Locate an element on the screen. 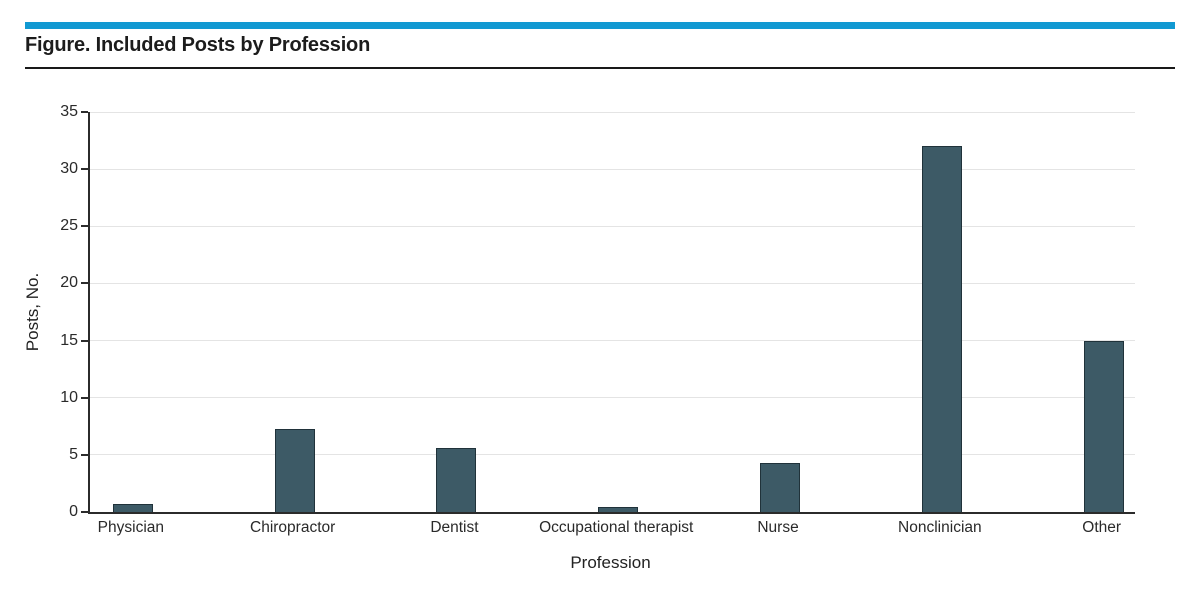 This screenshot has height=600, width=1200. bar-nurse is located at coordinates (780, 487).